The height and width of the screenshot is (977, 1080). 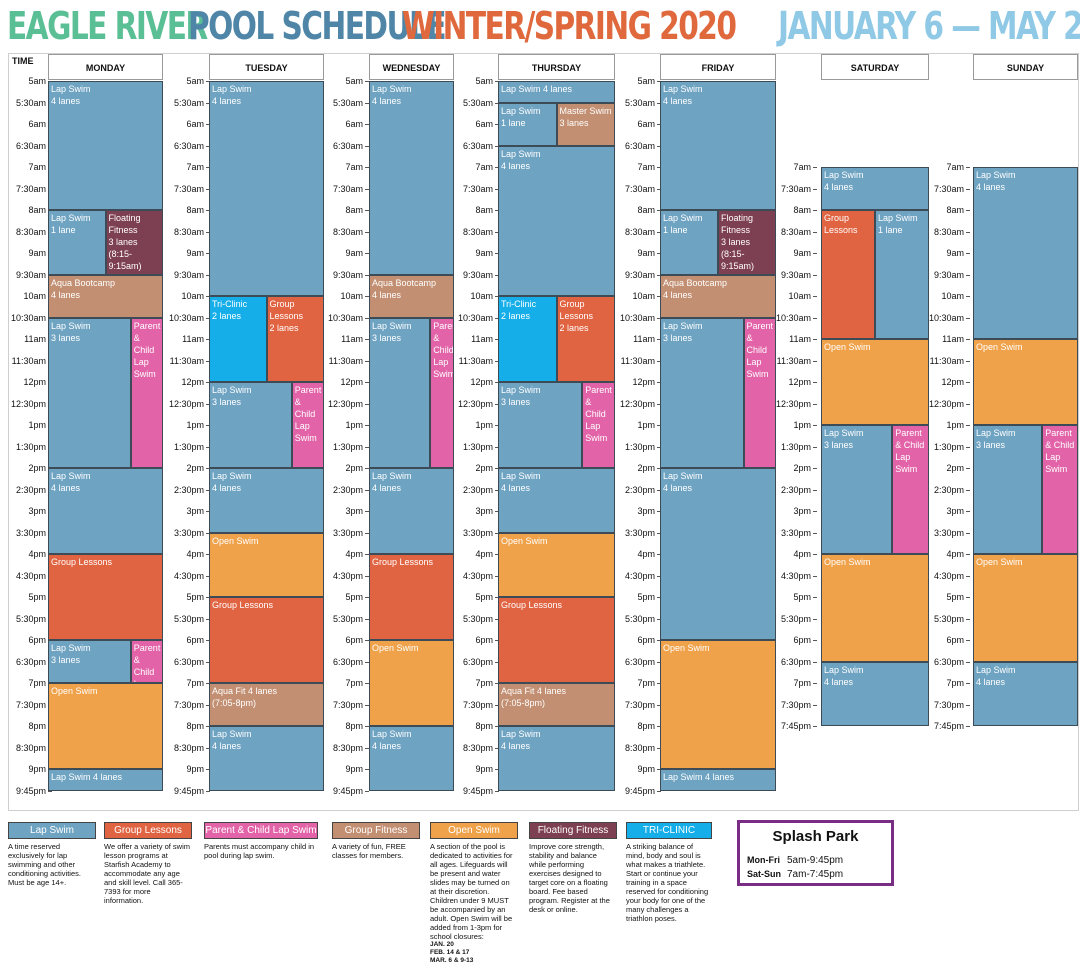 I want to click on time-label: 6am, so click(x=184, y=124).